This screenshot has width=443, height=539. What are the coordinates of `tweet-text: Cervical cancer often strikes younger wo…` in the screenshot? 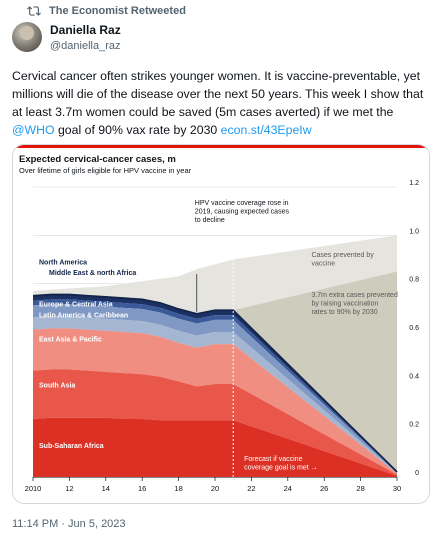 It's located at (222, 103).